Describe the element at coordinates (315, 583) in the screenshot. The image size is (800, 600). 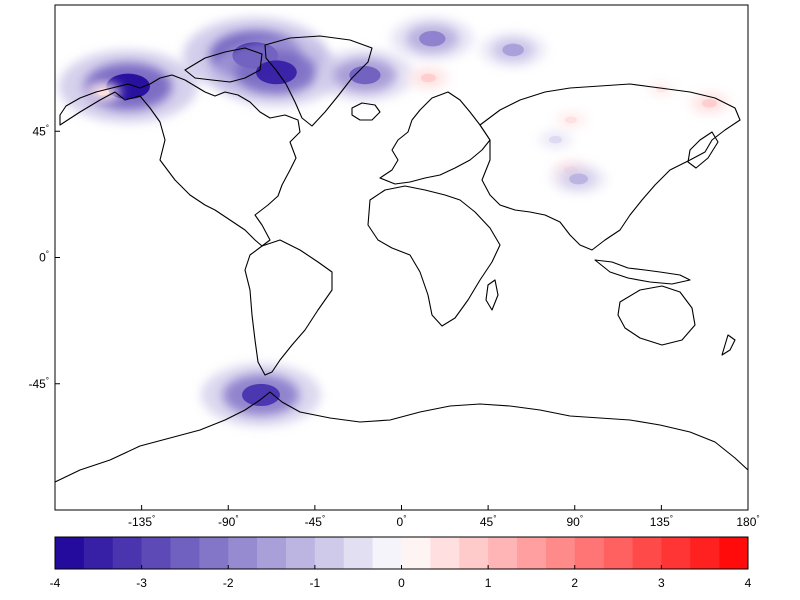
I see `colorbar-tick-label: -1` at that location.